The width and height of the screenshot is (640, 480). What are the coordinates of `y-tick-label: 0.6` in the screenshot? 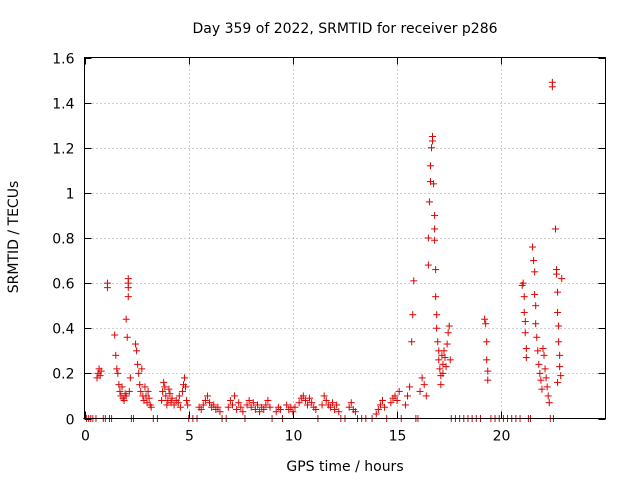 It's located at (63, 285).